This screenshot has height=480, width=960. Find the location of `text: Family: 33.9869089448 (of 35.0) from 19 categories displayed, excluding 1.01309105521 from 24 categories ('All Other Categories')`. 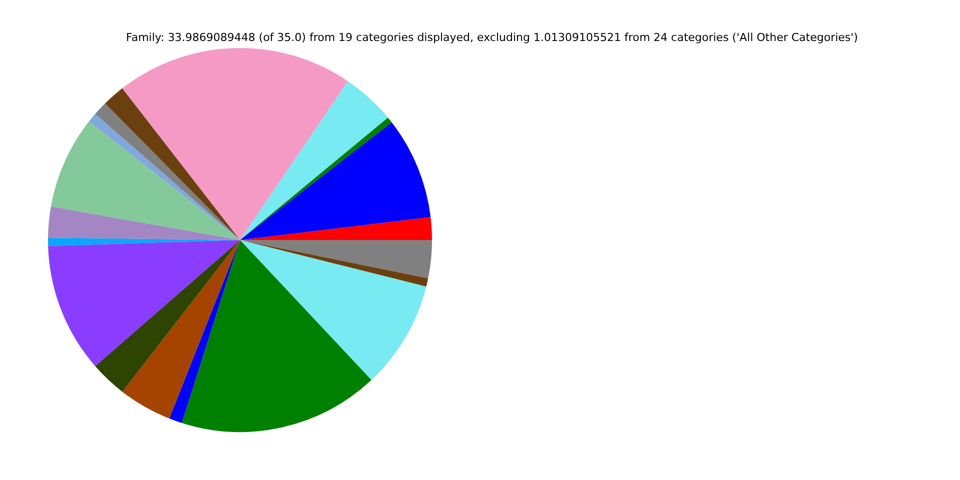

text: Family: 33.9869089448 (of 35.0) from 19 categories displayed, excluding 1.01309105521 from 24 categories ('All Other Categories') is located at coordinates (492, 37).